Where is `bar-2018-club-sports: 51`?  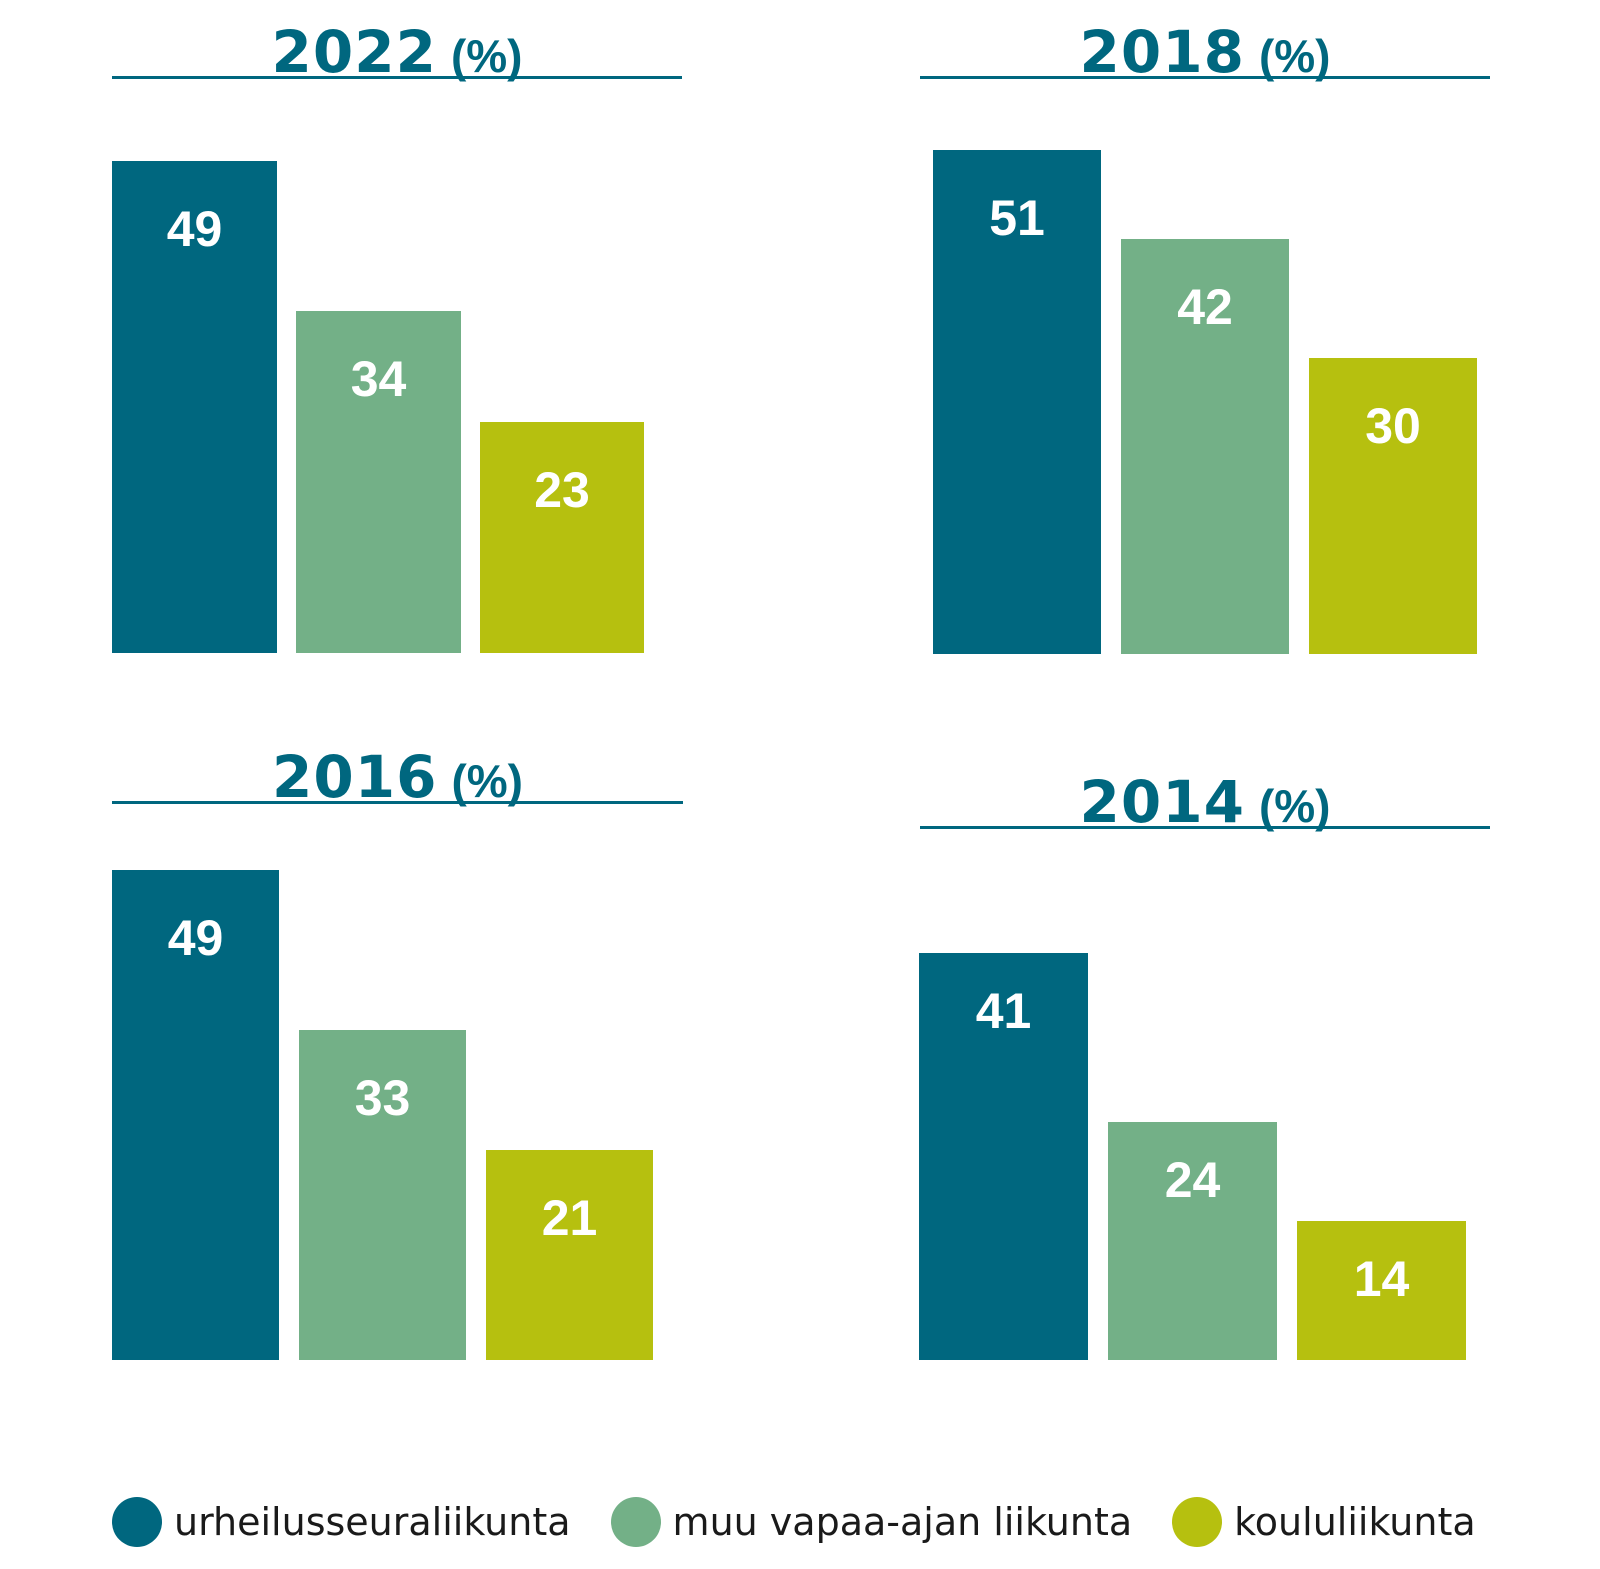
bar-2018-club-sports: 51 is located at coordinates (1017, 402).